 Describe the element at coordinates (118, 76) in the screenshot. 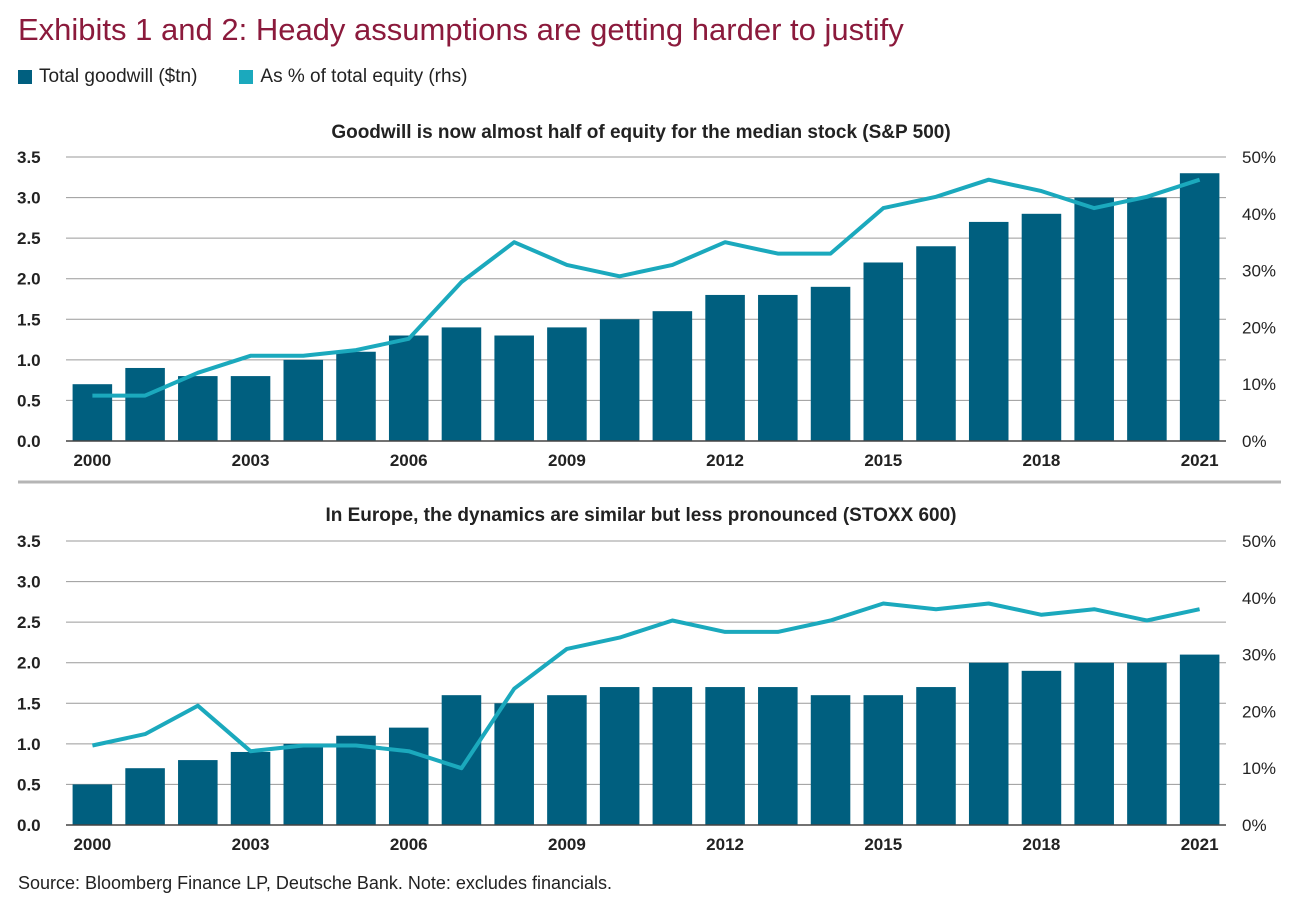

I see `legend-bar-label: Total goodwill ($tn)` at that location.